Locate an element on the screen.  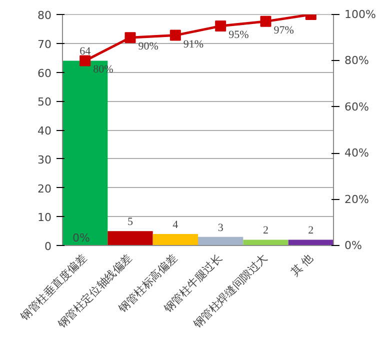
data-label: 91% is located at coordinates (193, 44).